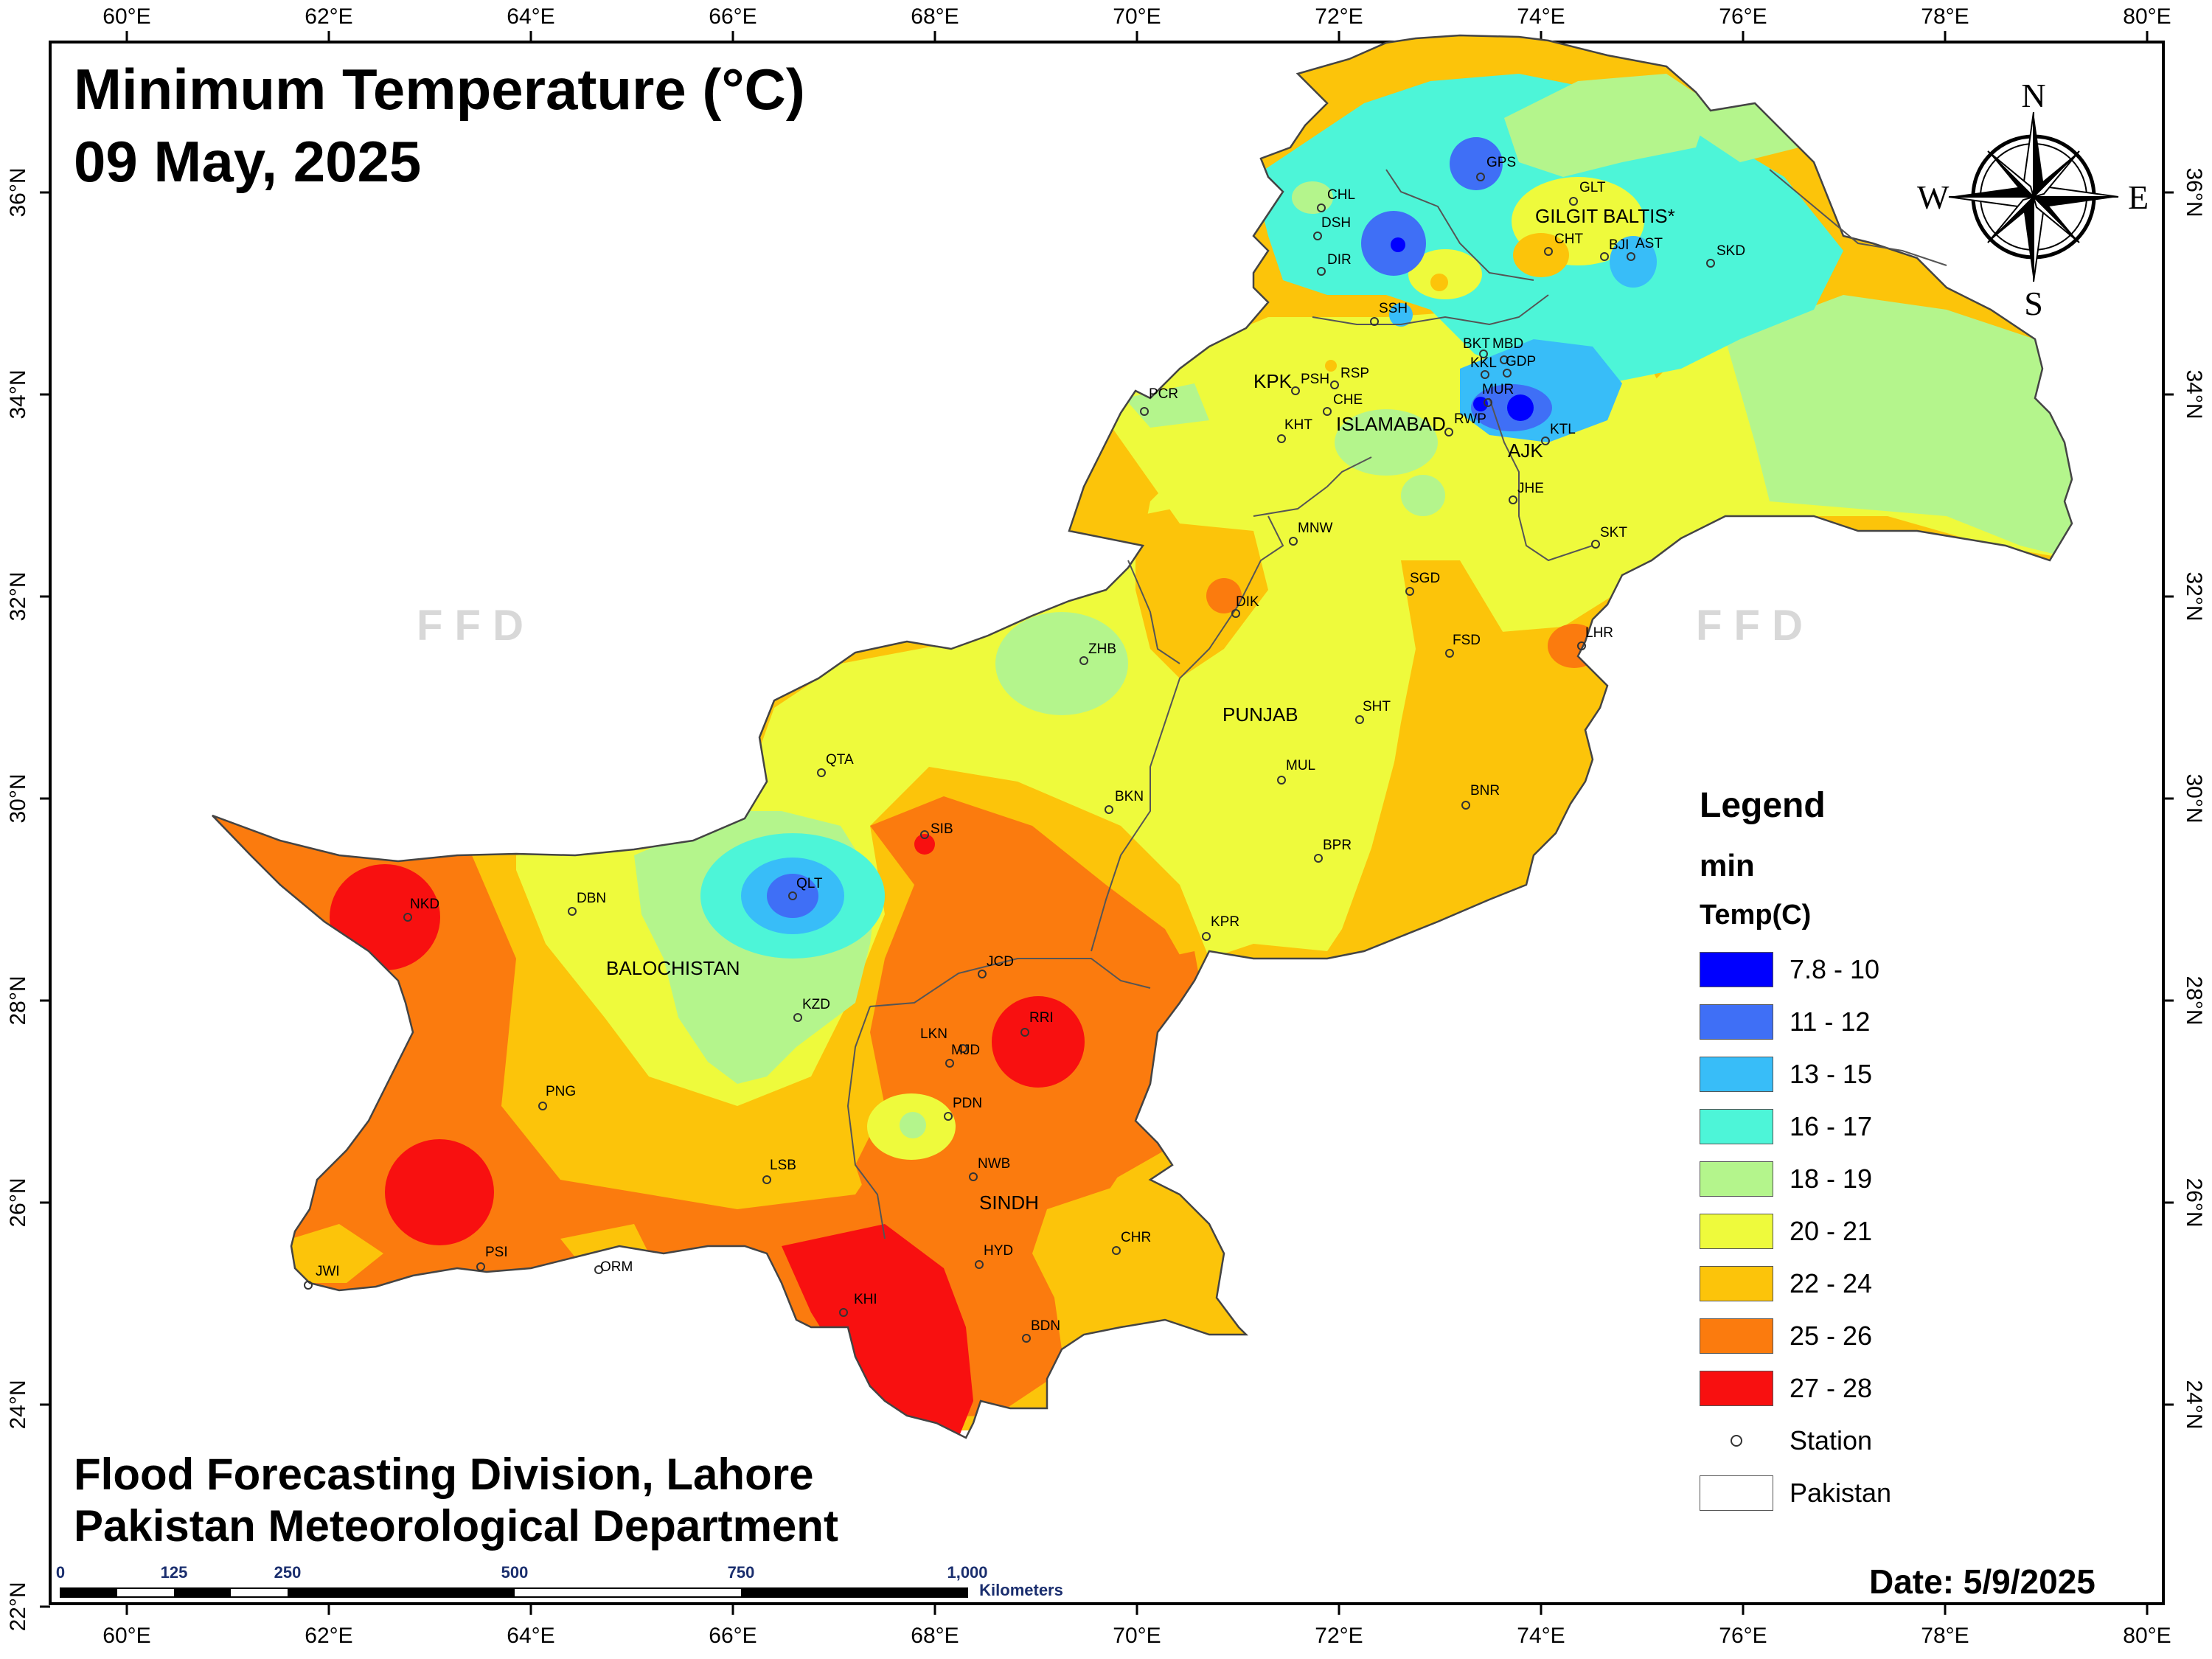 The height and width of the screenshot is (1659, 2212). I want to click on station-label: SKT, so click(1613, 532).